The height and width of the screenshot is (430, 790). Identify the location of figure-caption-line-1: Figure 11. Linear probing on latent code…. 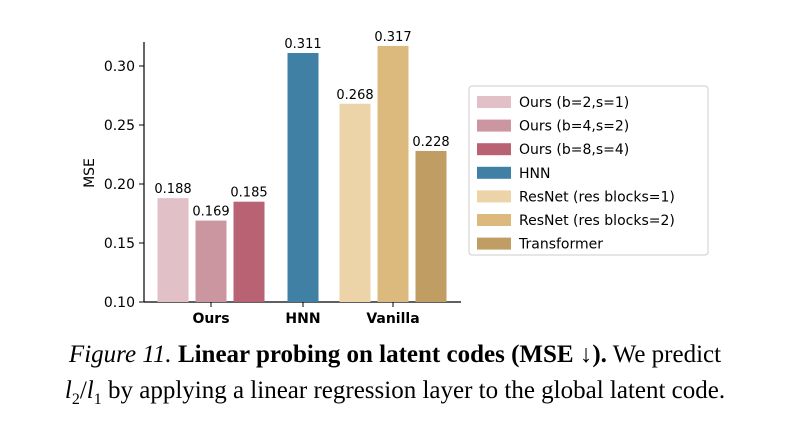
(395, 355).